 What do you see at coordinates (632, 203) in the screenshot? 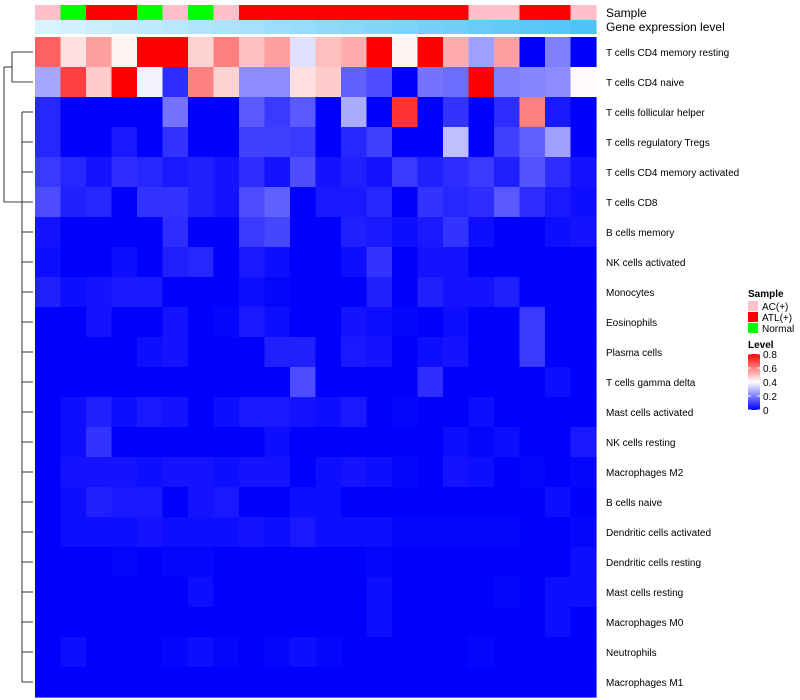
I see `row-label: T cells CD8` at bounding box center [632, 203].